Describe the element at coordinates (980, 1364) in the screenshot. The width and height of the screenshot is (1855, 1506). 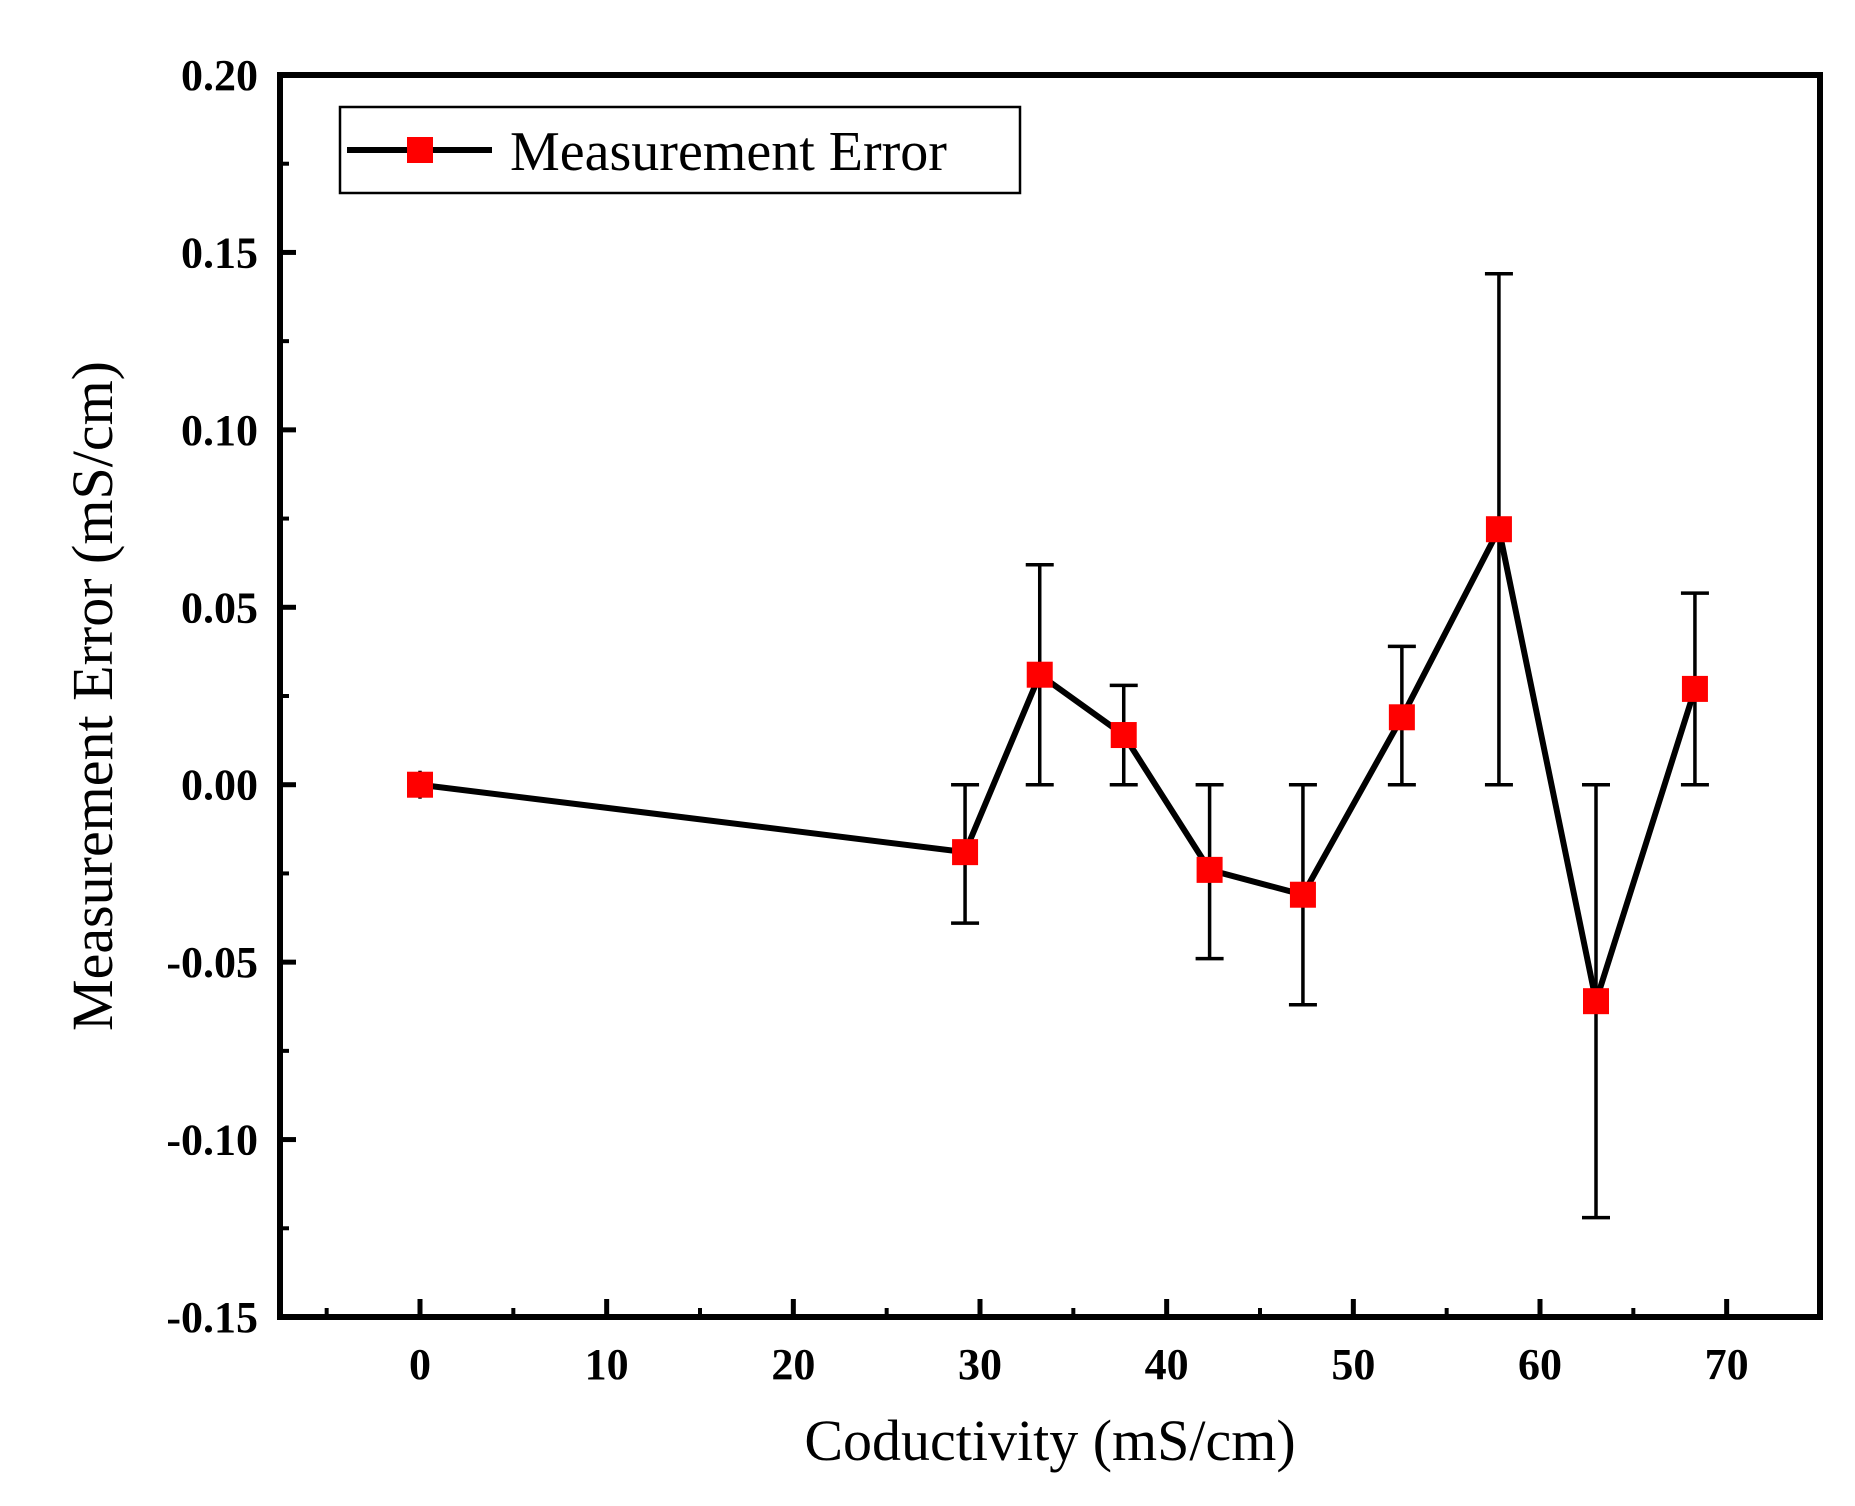
I see `x-tick-label: 30` at that location.